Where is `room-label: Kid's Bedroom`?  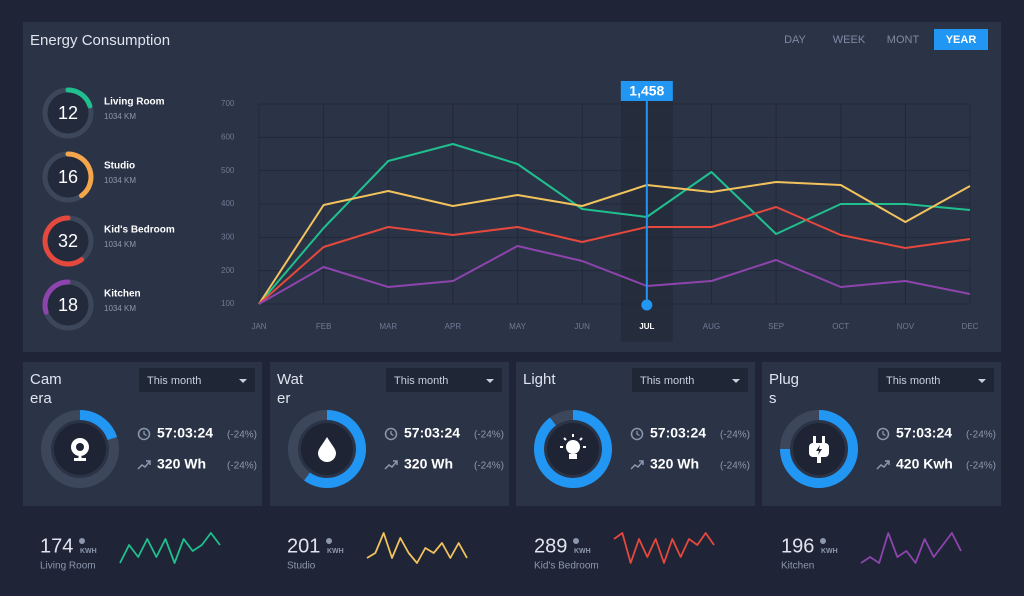
room-label: Kid's Bedroom is located at coordinates (139, 230).